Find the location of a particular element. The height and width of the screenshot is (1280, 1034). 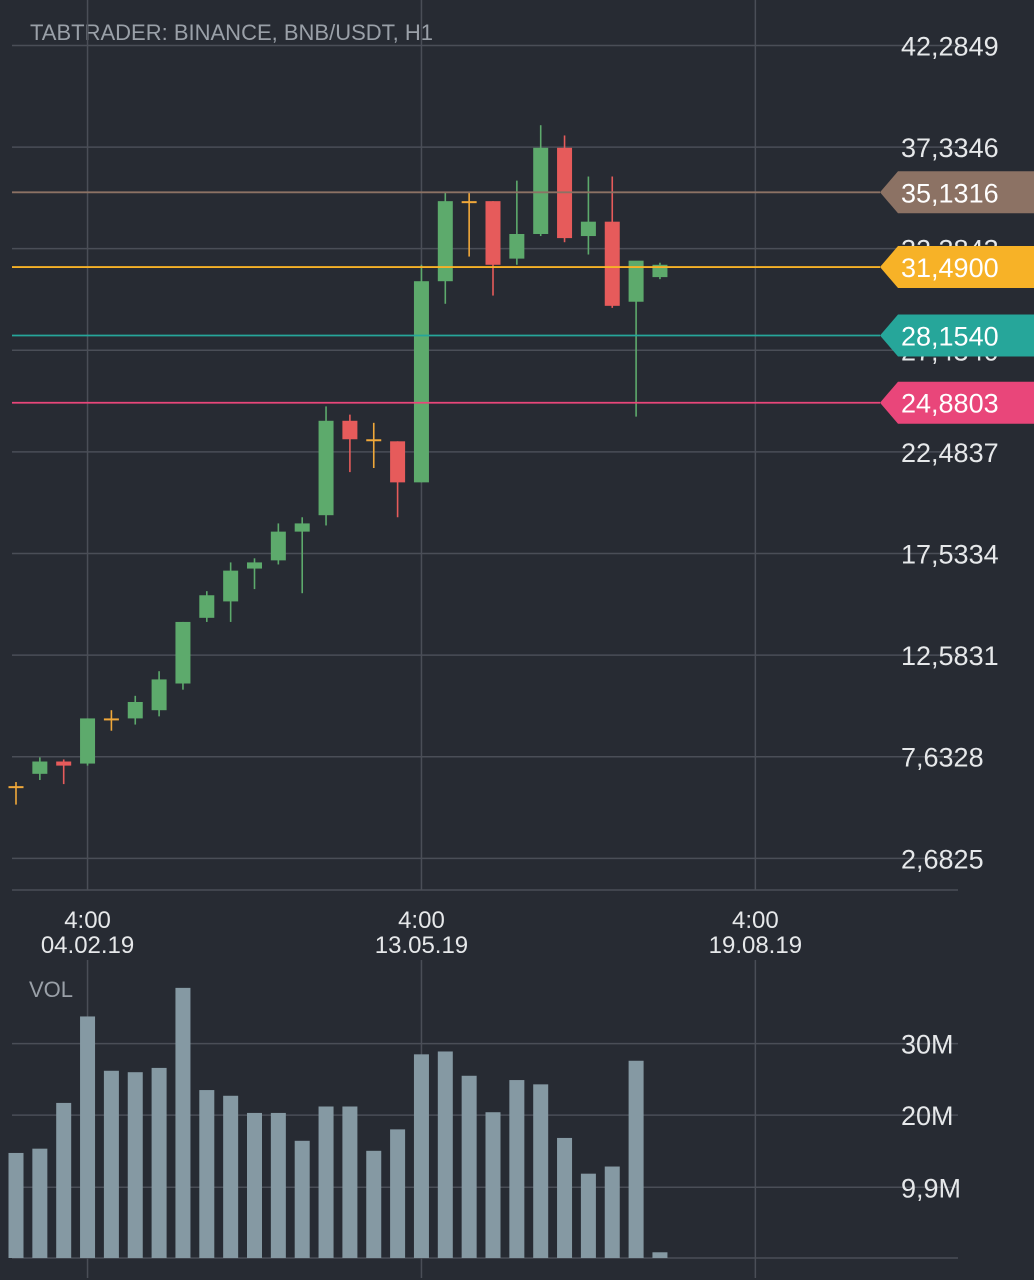

x-tick-date: 04.02.19 is located at coordinates (87, 945).